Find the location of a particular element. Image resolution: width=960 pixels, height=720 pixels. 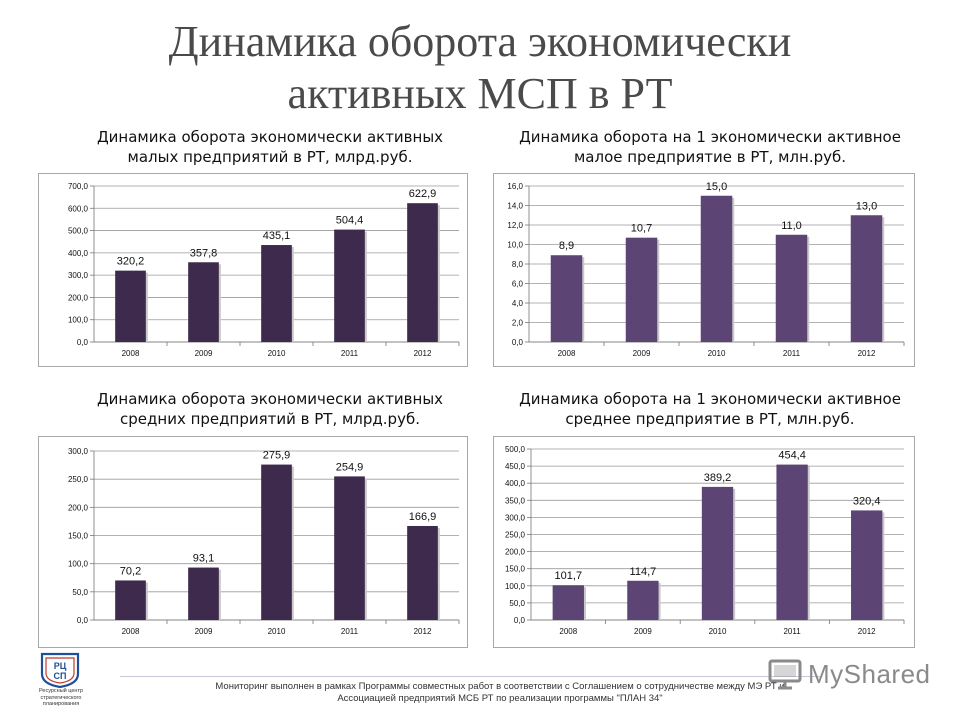

svg-text: РЦ is located at coordinates (60, 666).